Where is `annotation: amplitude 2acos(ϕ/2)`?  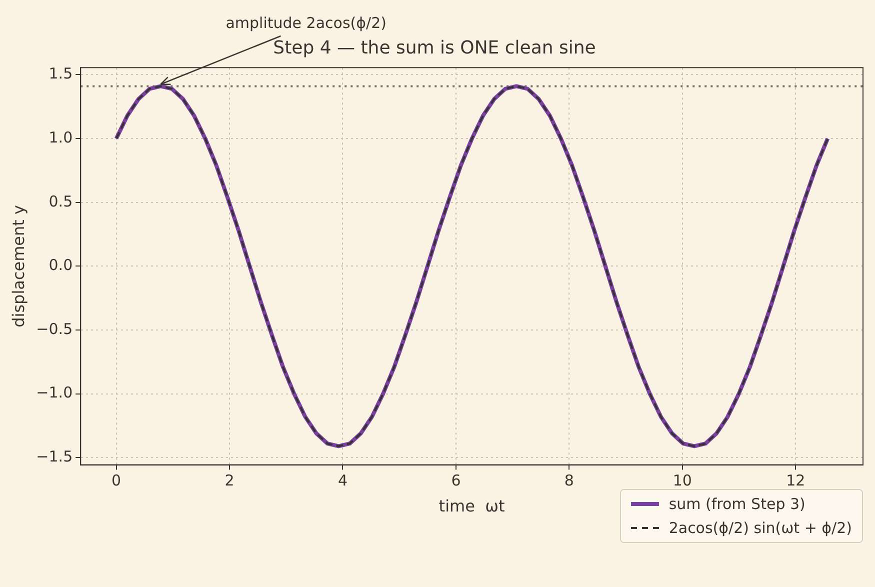 annotation: amplitude 2acos(ϕ/2) is located at coordinates (306, 23).